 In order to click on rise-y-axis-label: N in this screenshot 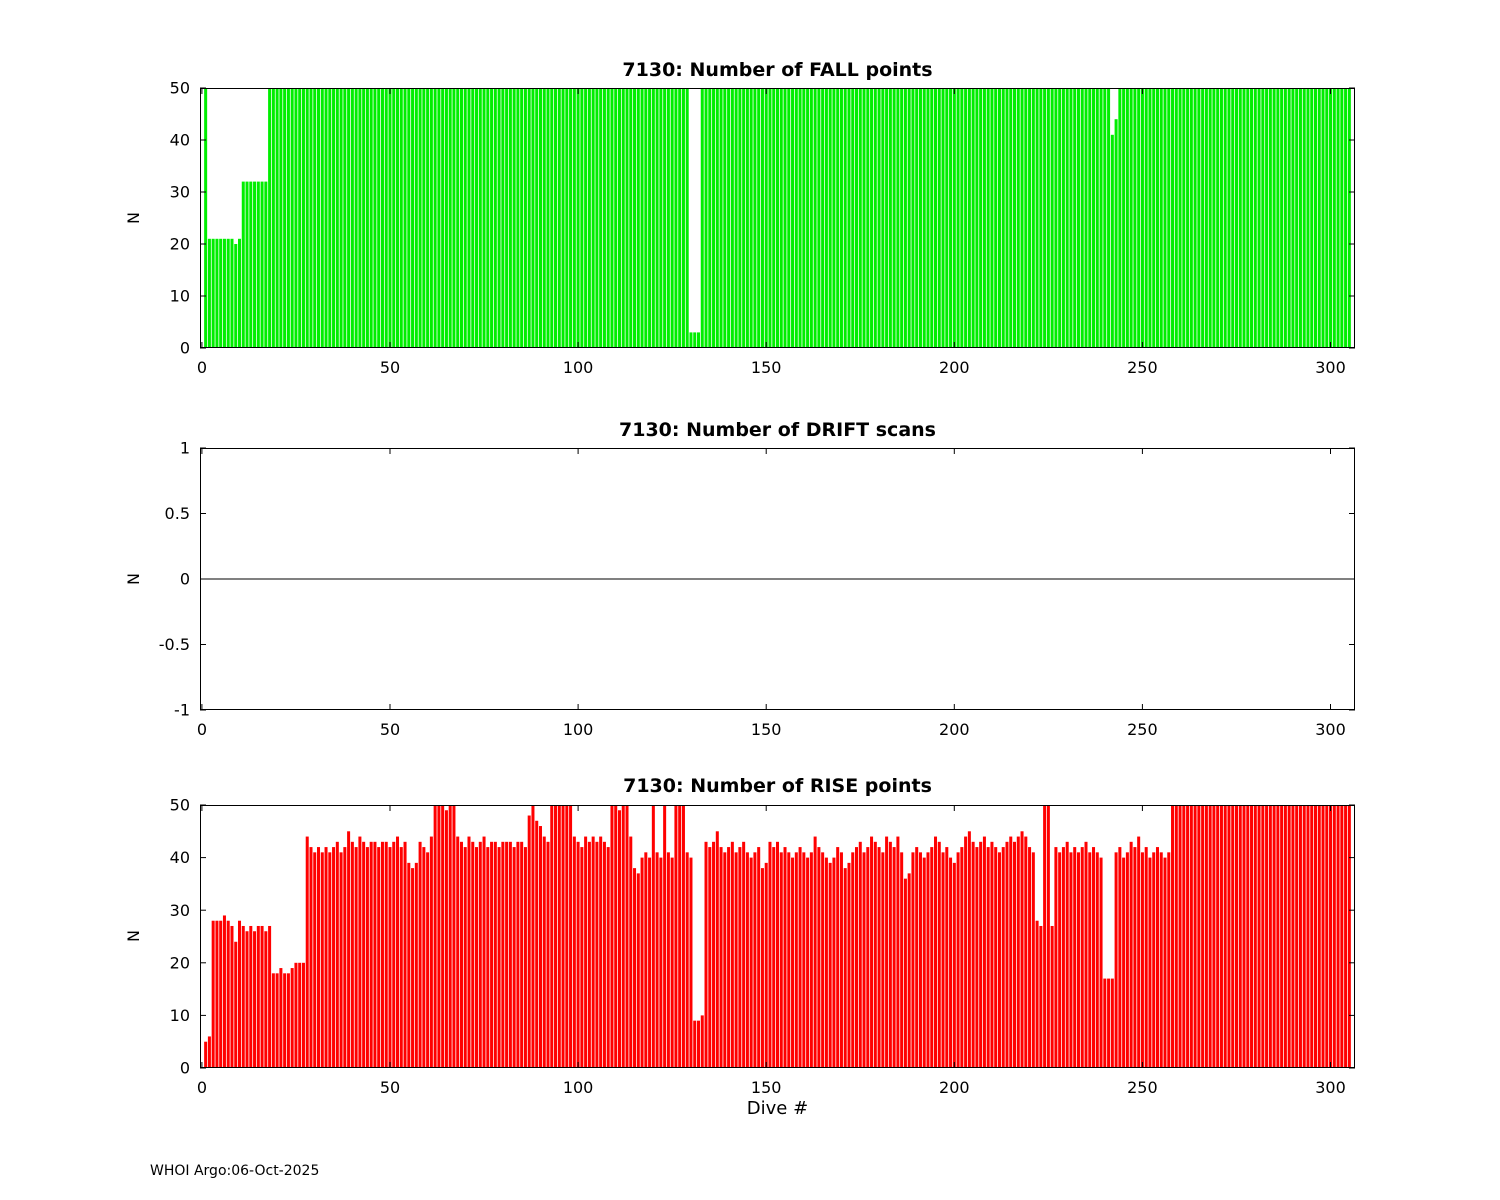, I will do `click(133, 936)`.